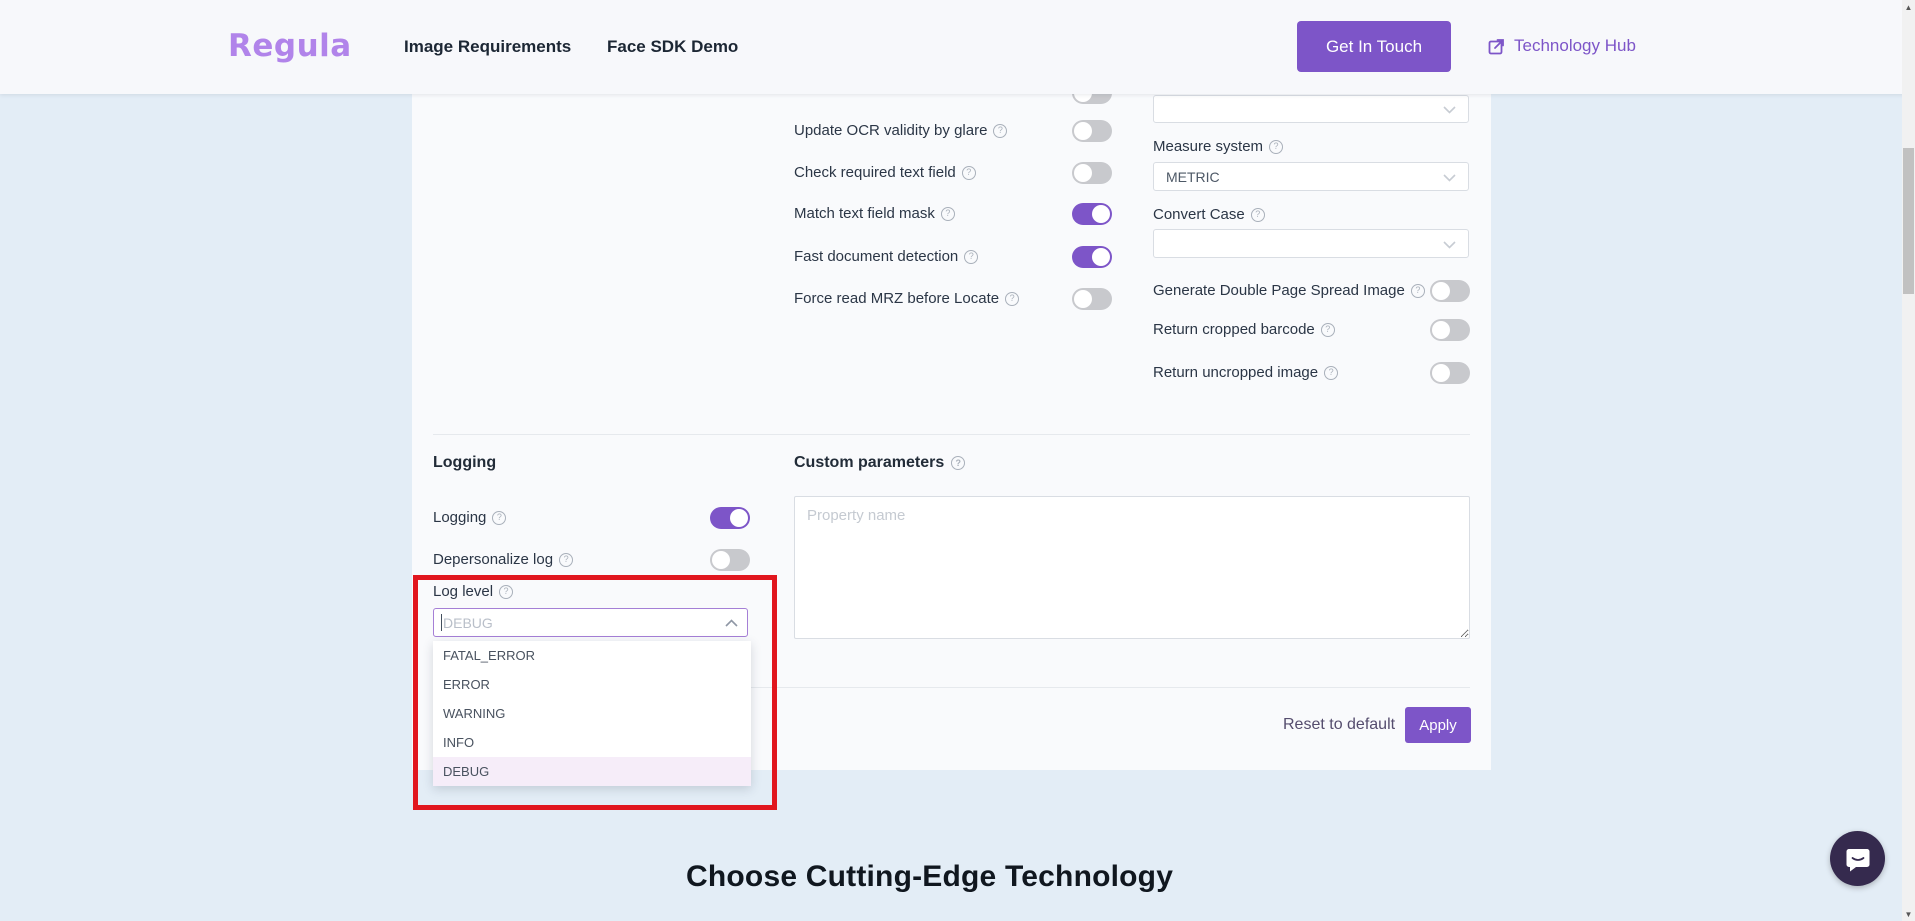 The image size is (1915, 921). What do you see at coordinates (1092, 99) in the screenshot?
I see `toggle-partial-top` at bounding box center [1092, 99].